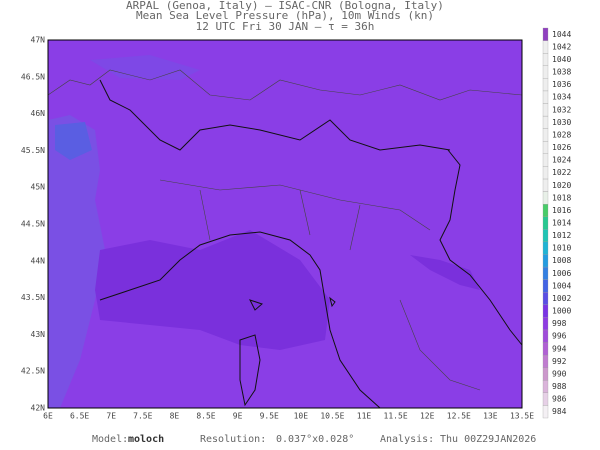 Image resolution: width=600 pixels, height=450 pixels. Describe the element at coordinates (238, 416) in the screenshot. I see `lon-label: 9E` at that location.